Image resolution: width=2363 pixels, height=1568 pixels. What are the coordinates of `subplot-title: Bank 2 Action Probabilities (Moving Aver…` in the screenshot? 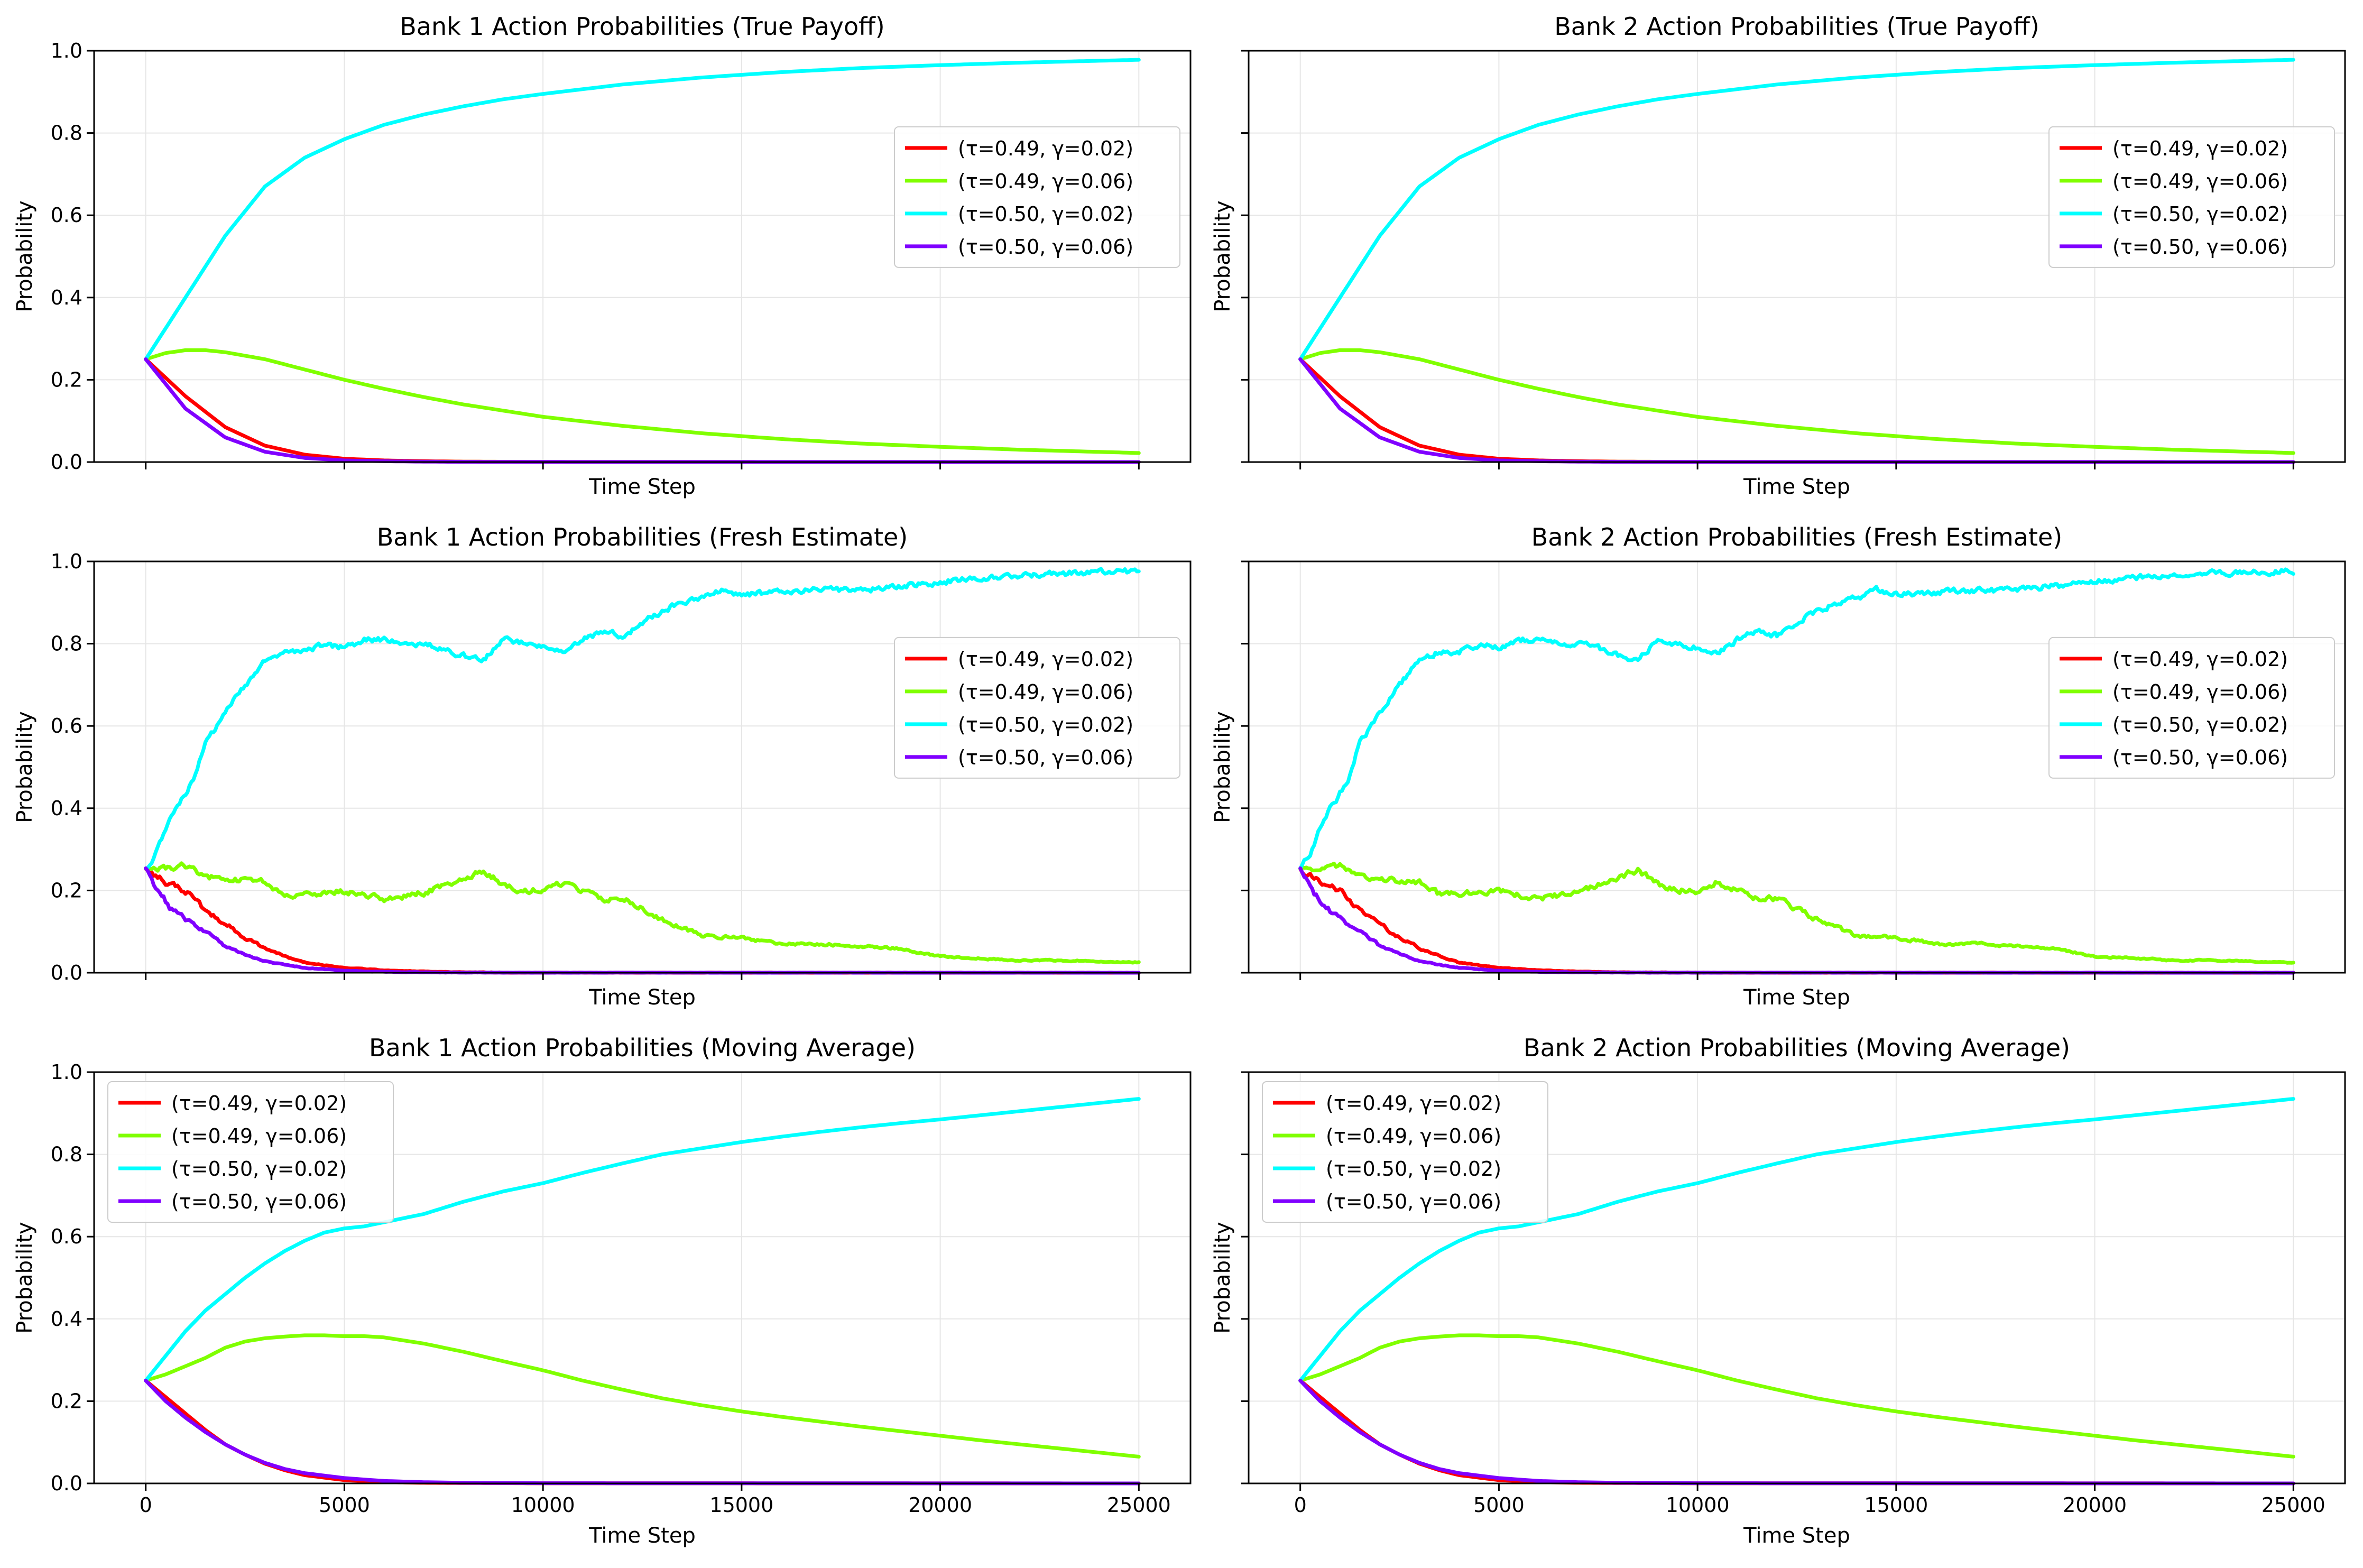 It's located at (1797, 1048).